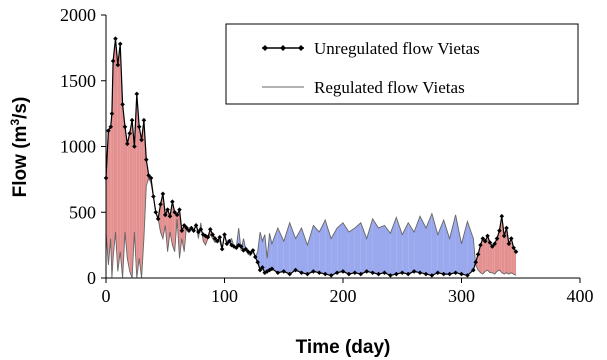 This screenshot has height=360, width=607. What do you see at coordinates (343, 296) in the screenshot?
I see `x-tick-label: 200` at bounding box center [343, 296].